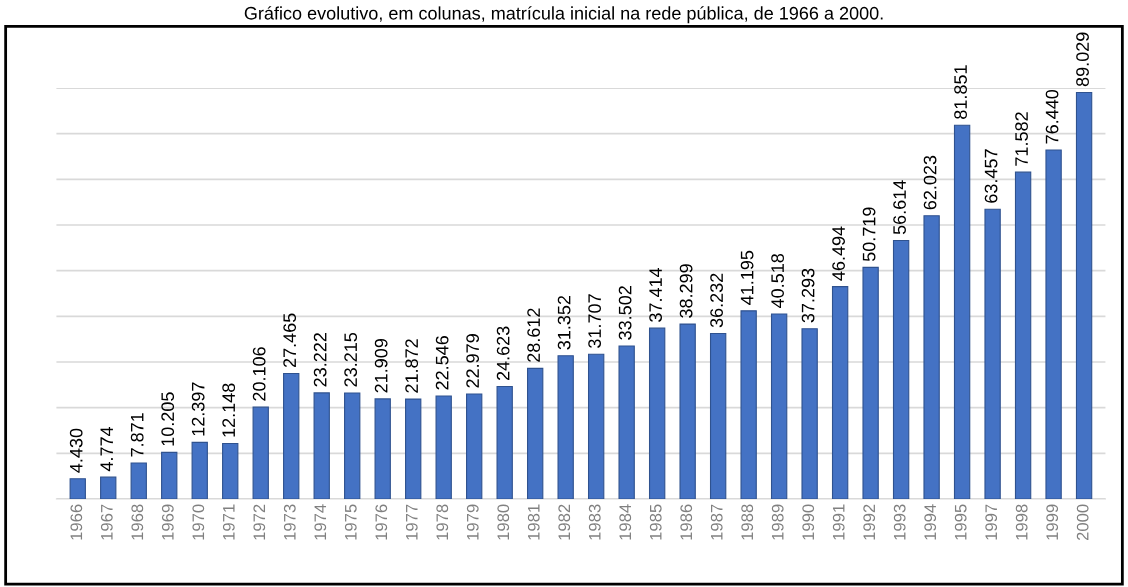  What do you see at coordinates (594, 522) in the screenshot?
I see `x-tick-label: 1983` at bounding box center [594, 522].